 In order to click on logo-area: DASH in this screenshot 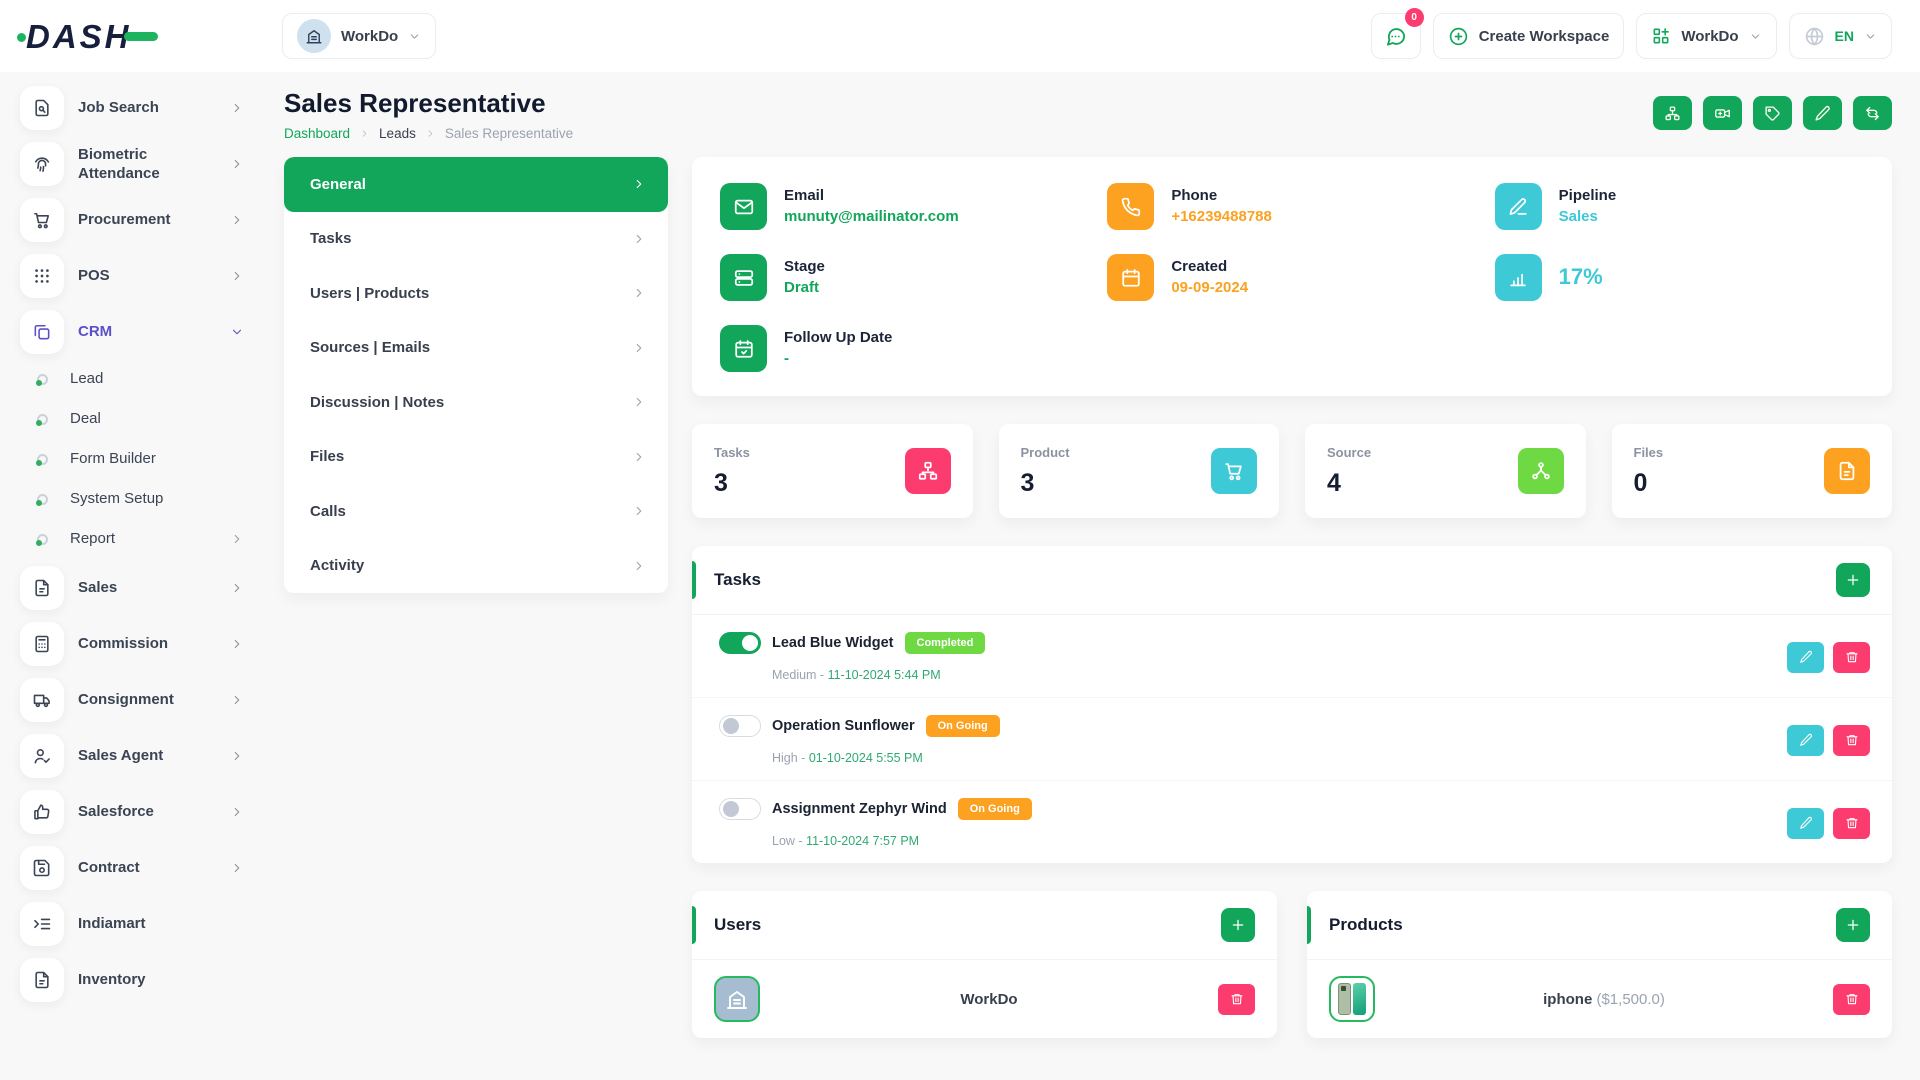, I will do `click(149, 36)`.